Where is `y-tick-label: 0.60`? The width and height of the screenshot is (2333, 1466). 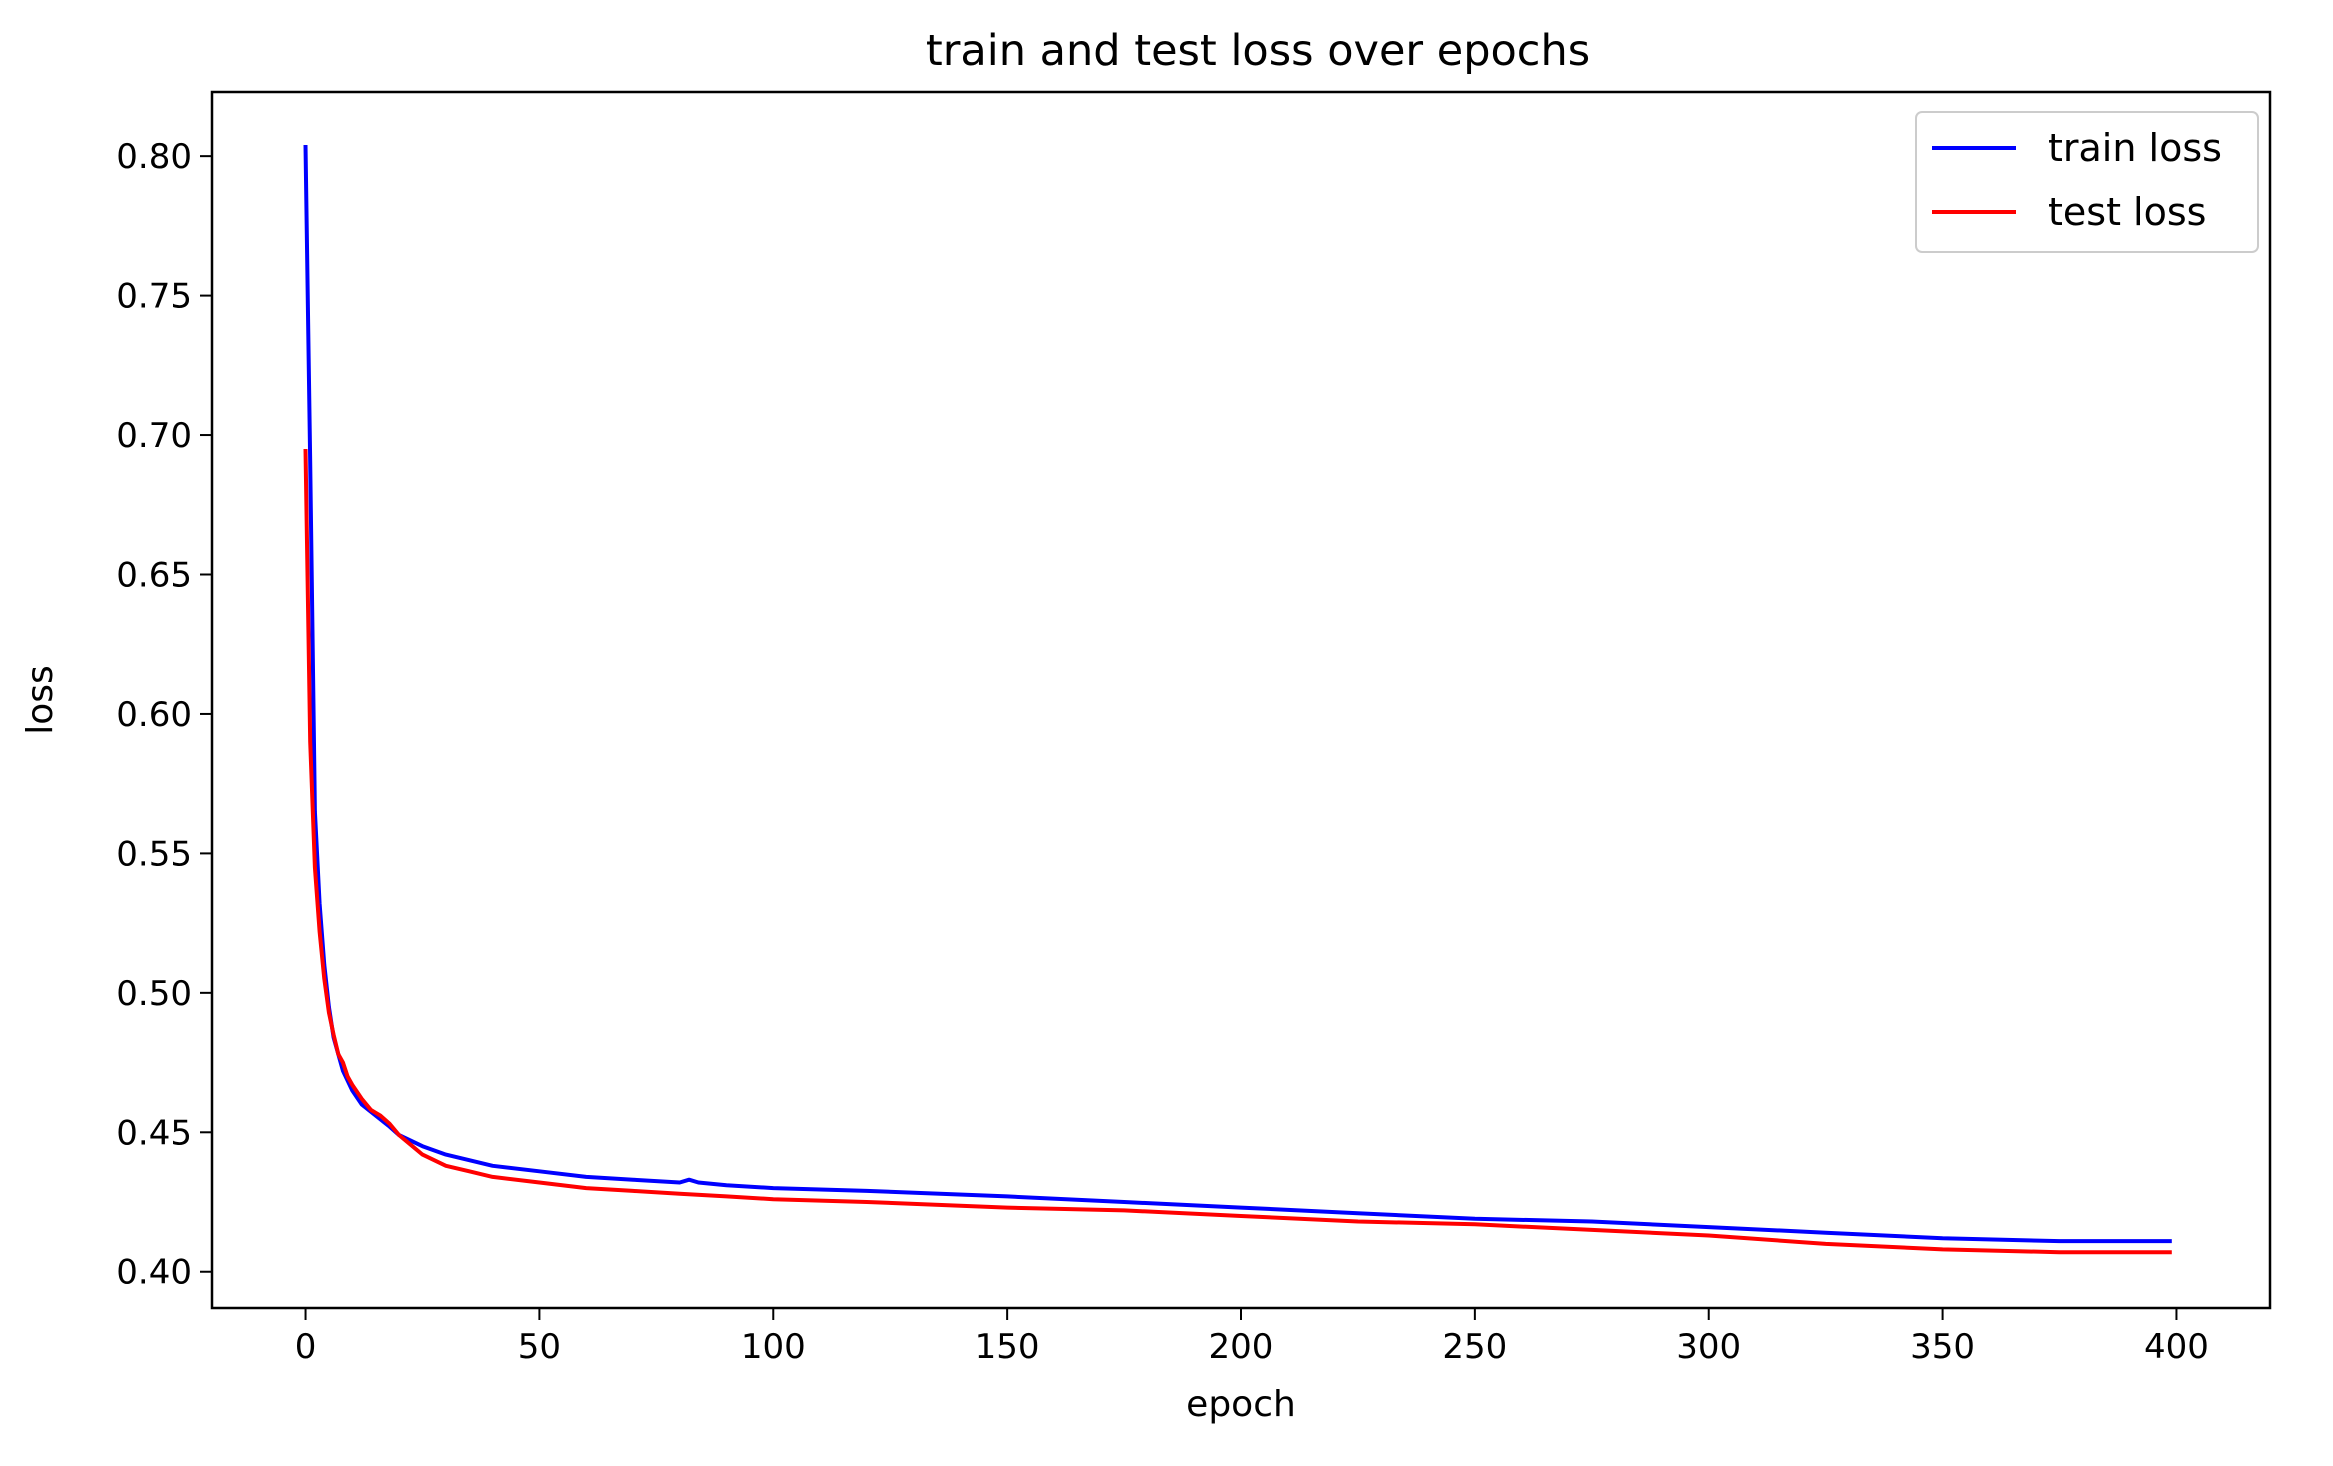
y-tick-label: 0.60 is located at coordinates (154, 715).